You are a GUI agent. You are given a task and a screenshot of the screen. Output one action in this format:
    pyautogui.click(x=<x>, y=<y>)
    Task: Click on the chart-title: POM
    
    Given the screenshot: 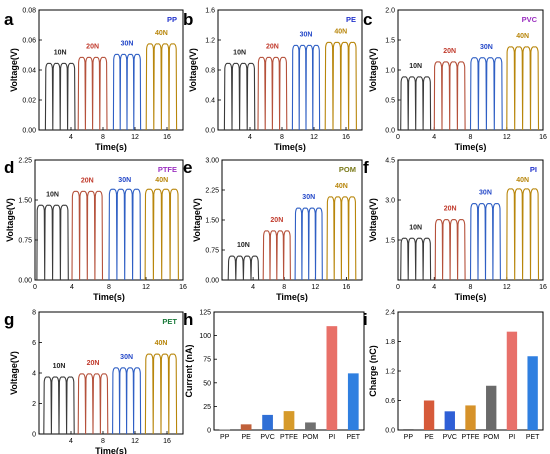 What is the action you would take?
    pyautogui.click(x=347, y=169)
    